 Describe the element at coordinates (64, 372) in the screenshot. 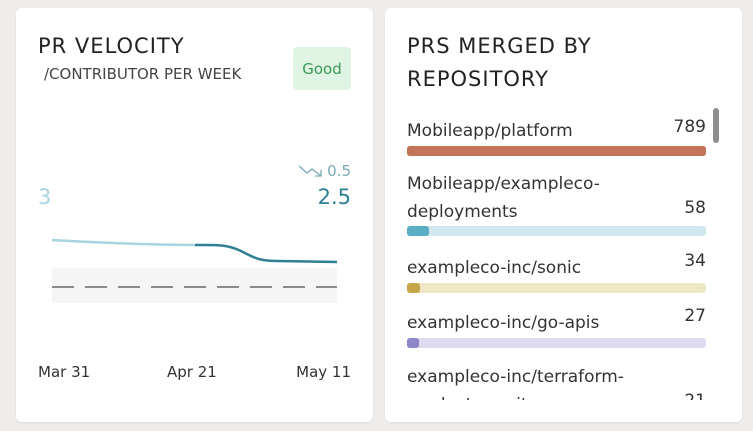

I see `x-label: Mar 31` at that location.